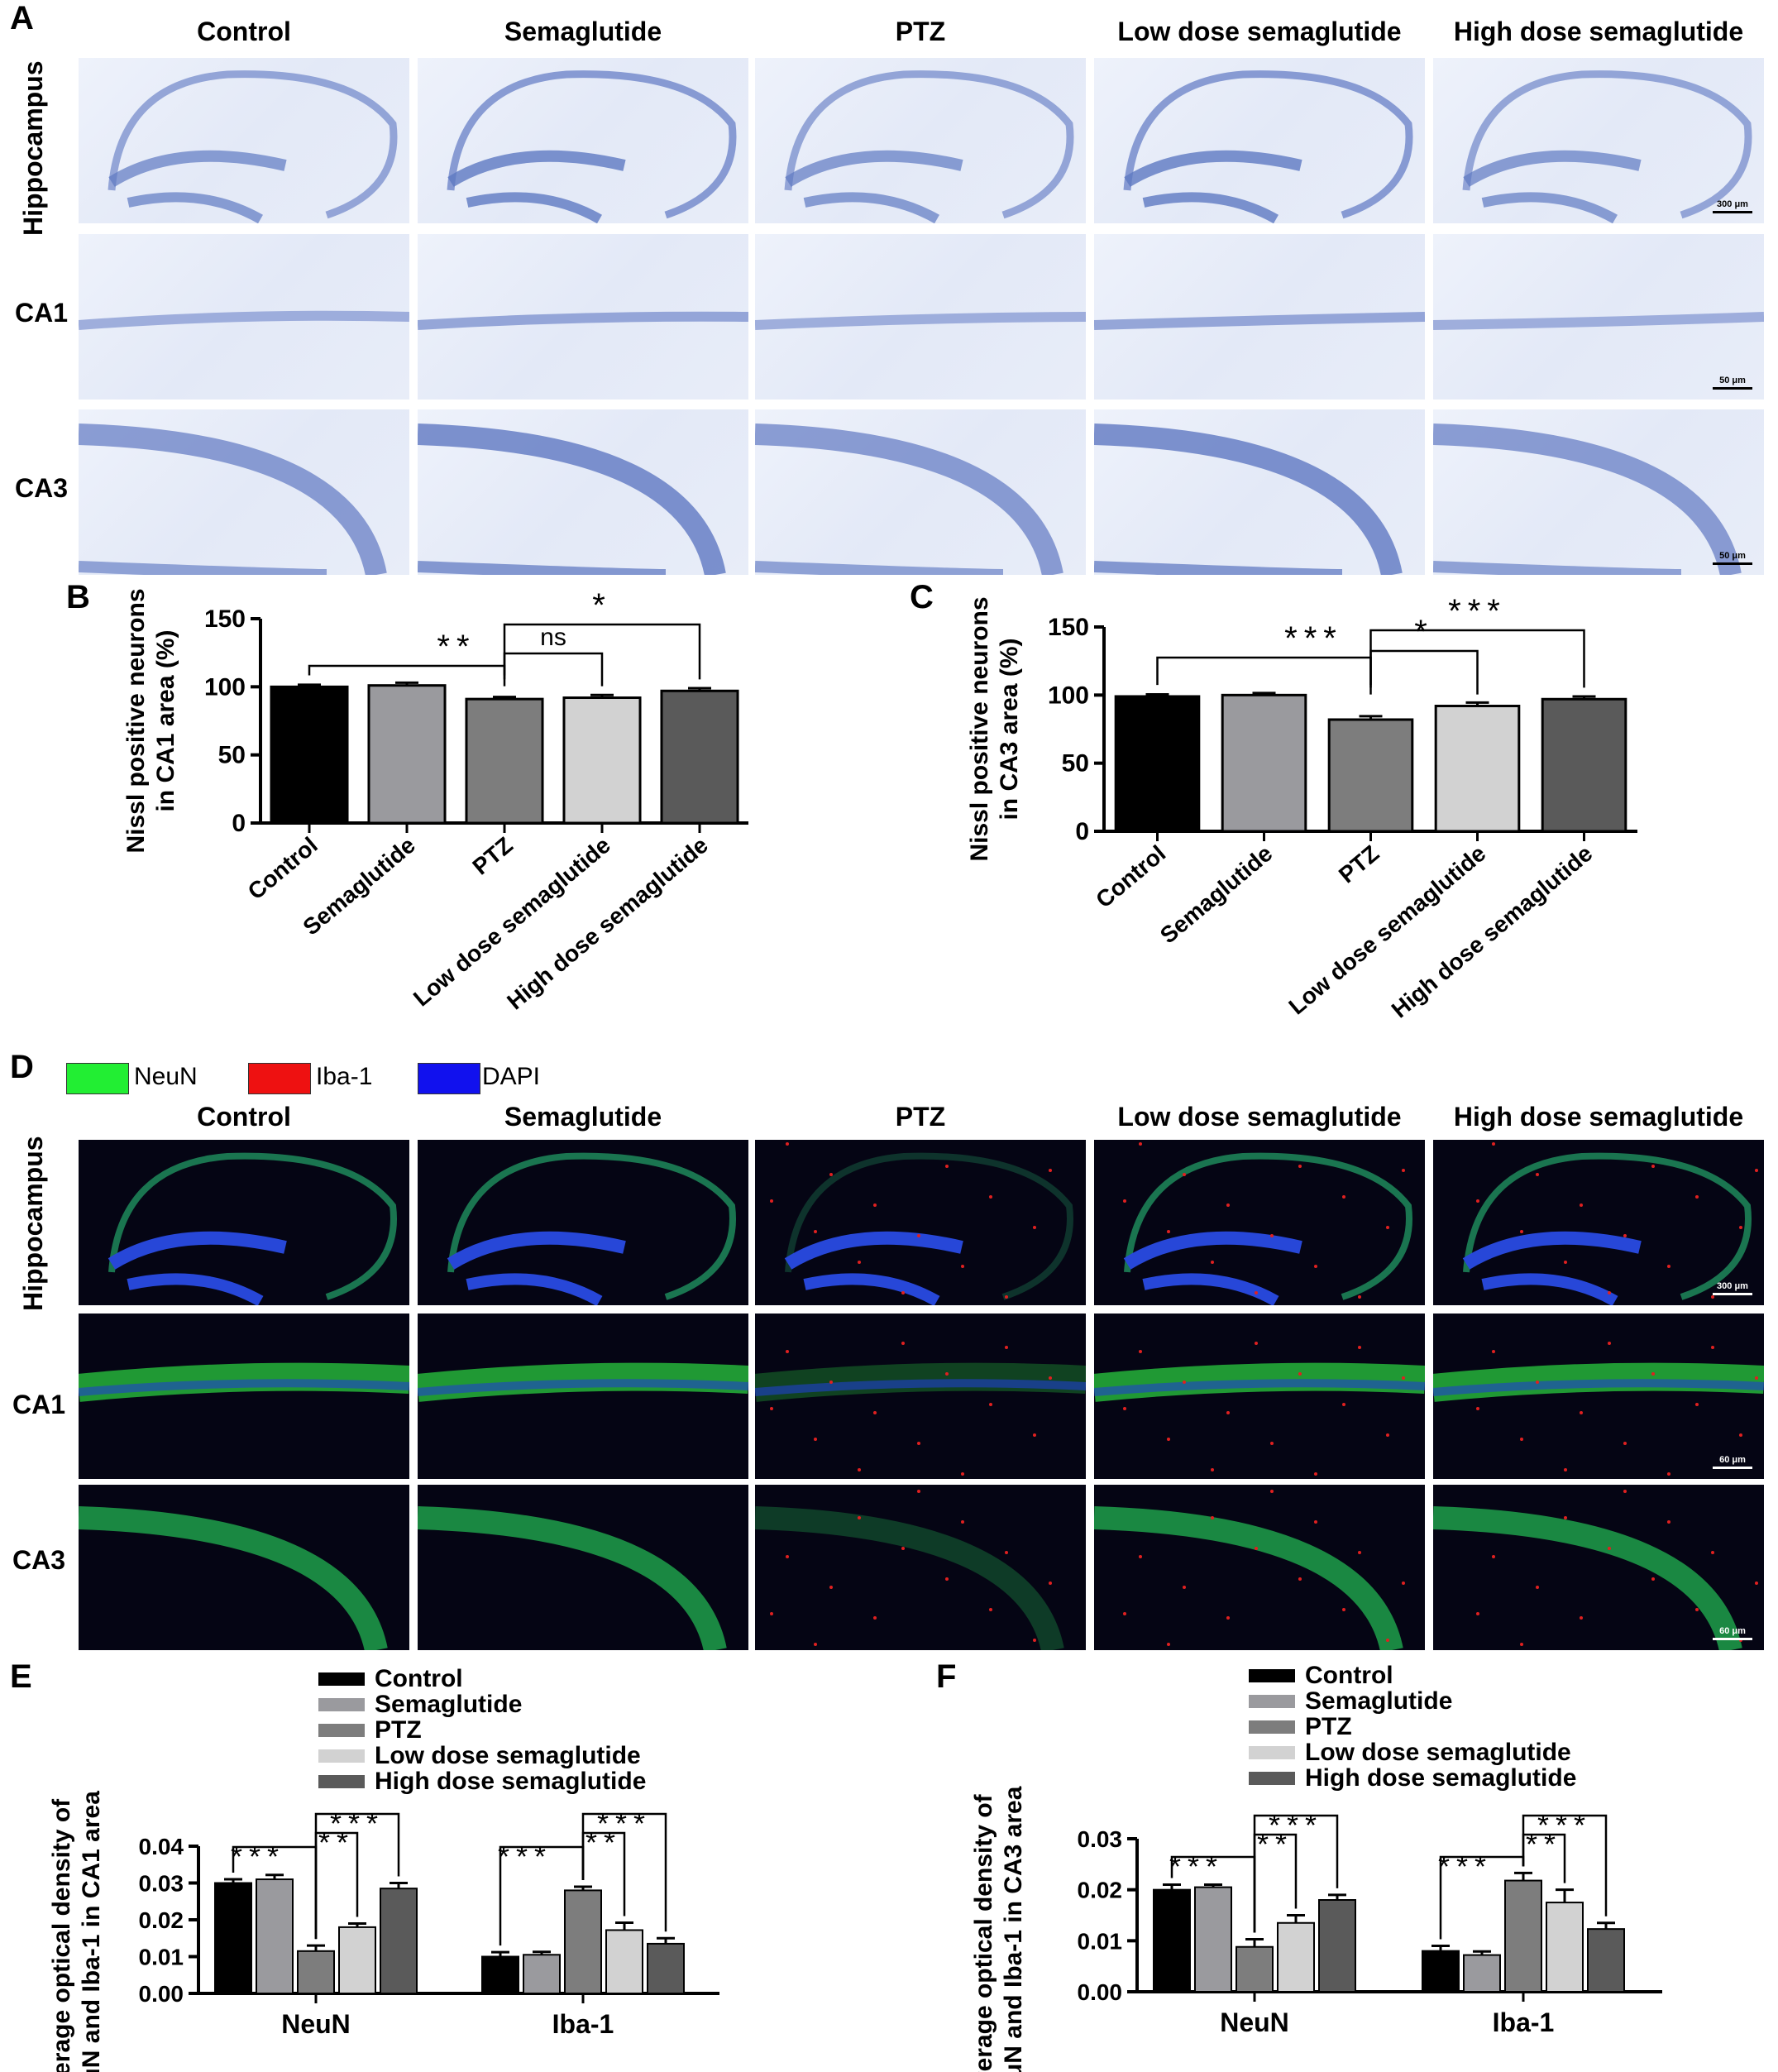 This screenshot has height=2072, width=1778. Describe the element at coordinates (1732, 381) in the screenshot. I see `scale-bar-label: 50 μm` at that location.